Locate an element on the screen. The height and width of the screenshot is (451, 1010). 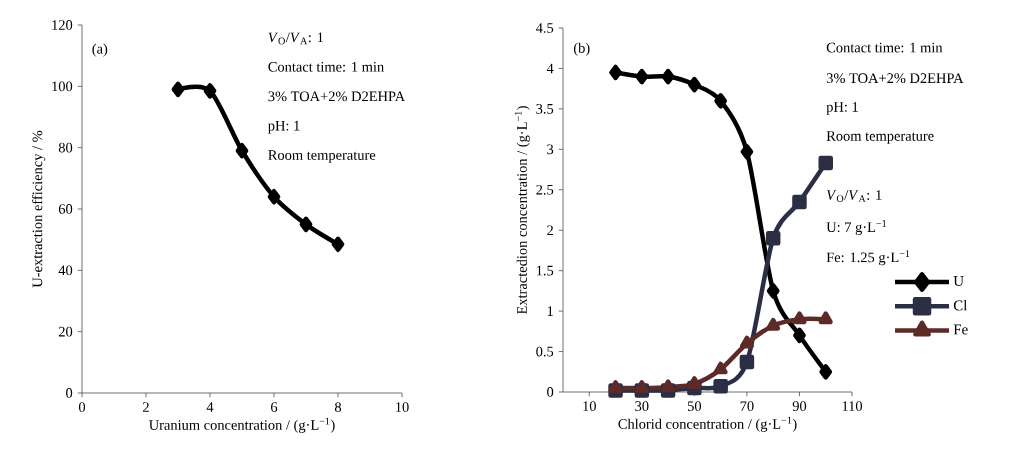
x-axis-title: Uranium concentration / (g·L$^{−1}$) is located at coordinates (242, 425).